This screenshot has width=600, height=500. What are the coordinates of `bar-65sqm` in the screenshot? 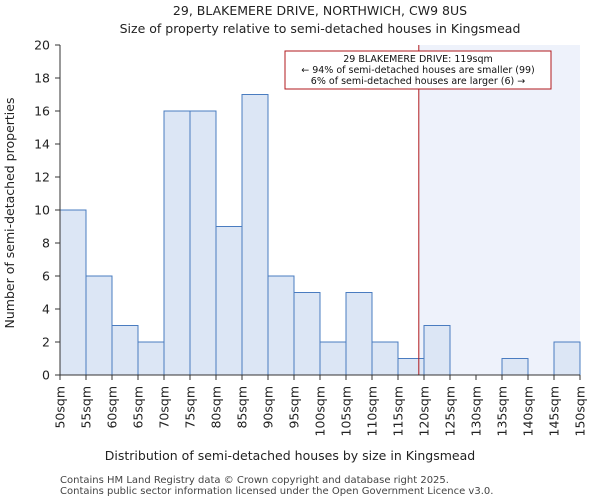 It's located at (151, 358).